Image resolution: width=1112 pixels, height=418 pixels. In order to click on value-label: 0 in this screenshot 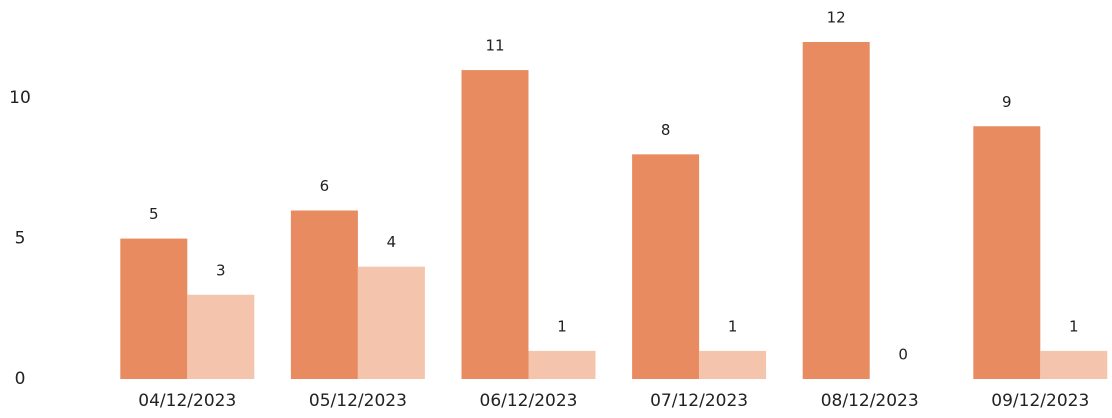, I will do `click(903, 355)`.